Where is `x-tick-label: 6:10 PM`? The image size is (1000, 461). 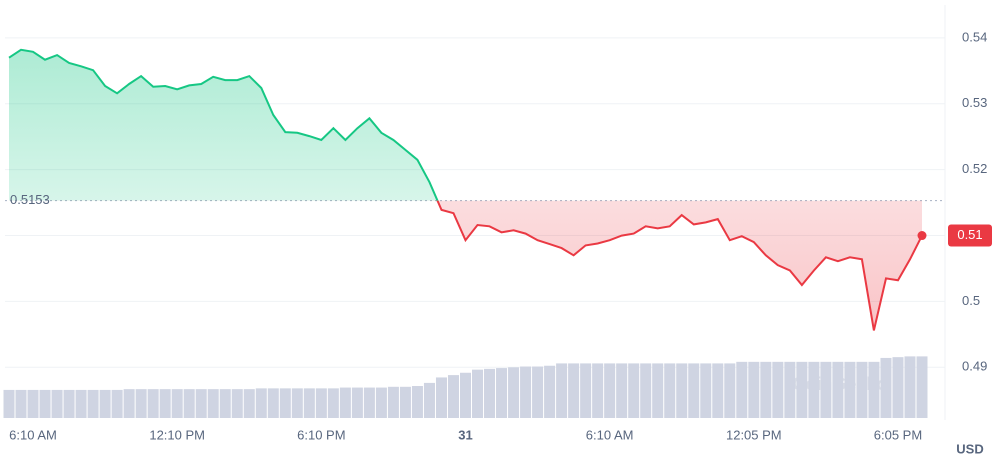 x-tick-label: 6:10 PM is located at coordinates (321, 434).